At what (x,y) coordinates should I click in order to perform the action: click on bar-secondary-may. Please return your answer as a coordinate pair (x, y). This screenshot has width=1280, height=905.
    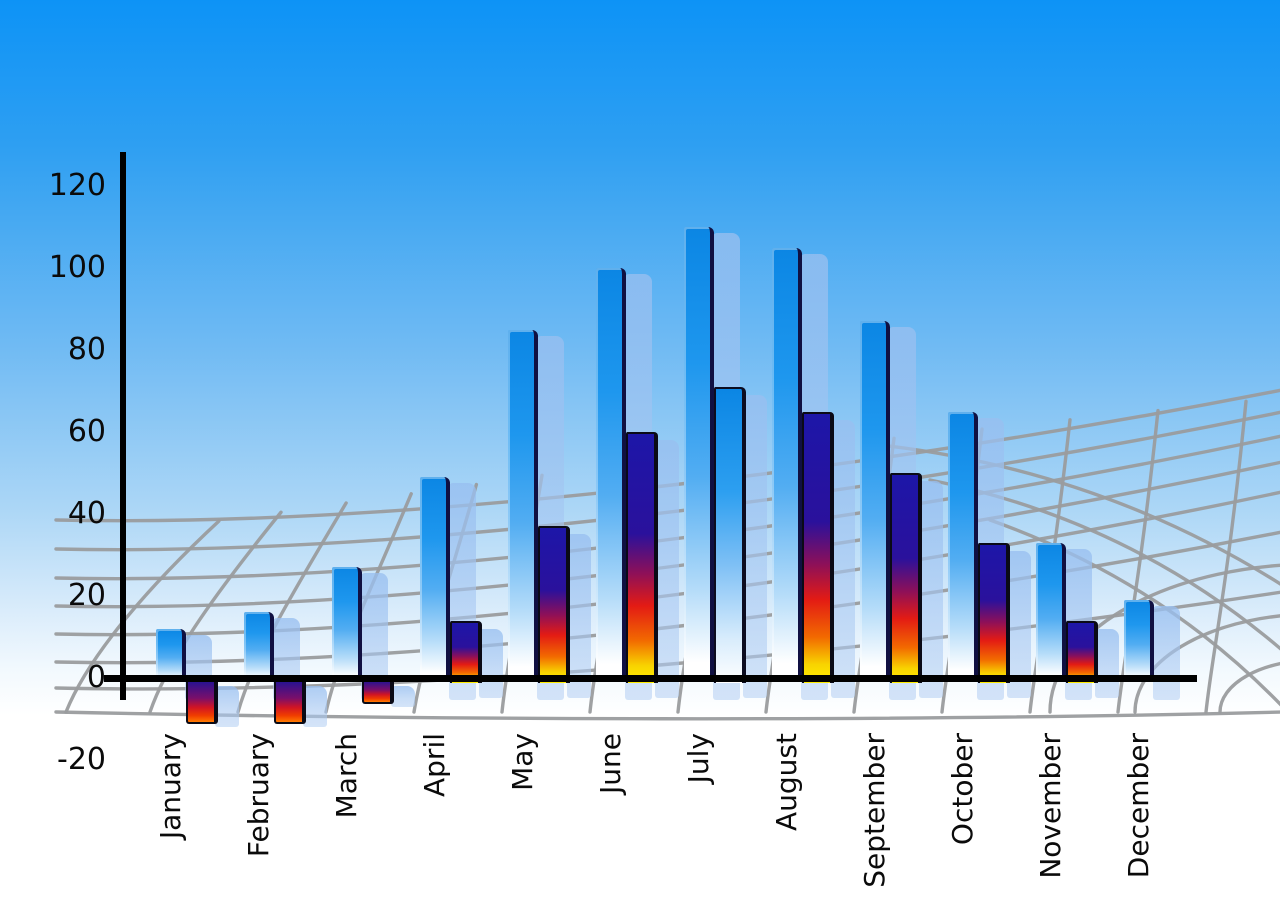
    Looking at the image, I should click on (554, 604).